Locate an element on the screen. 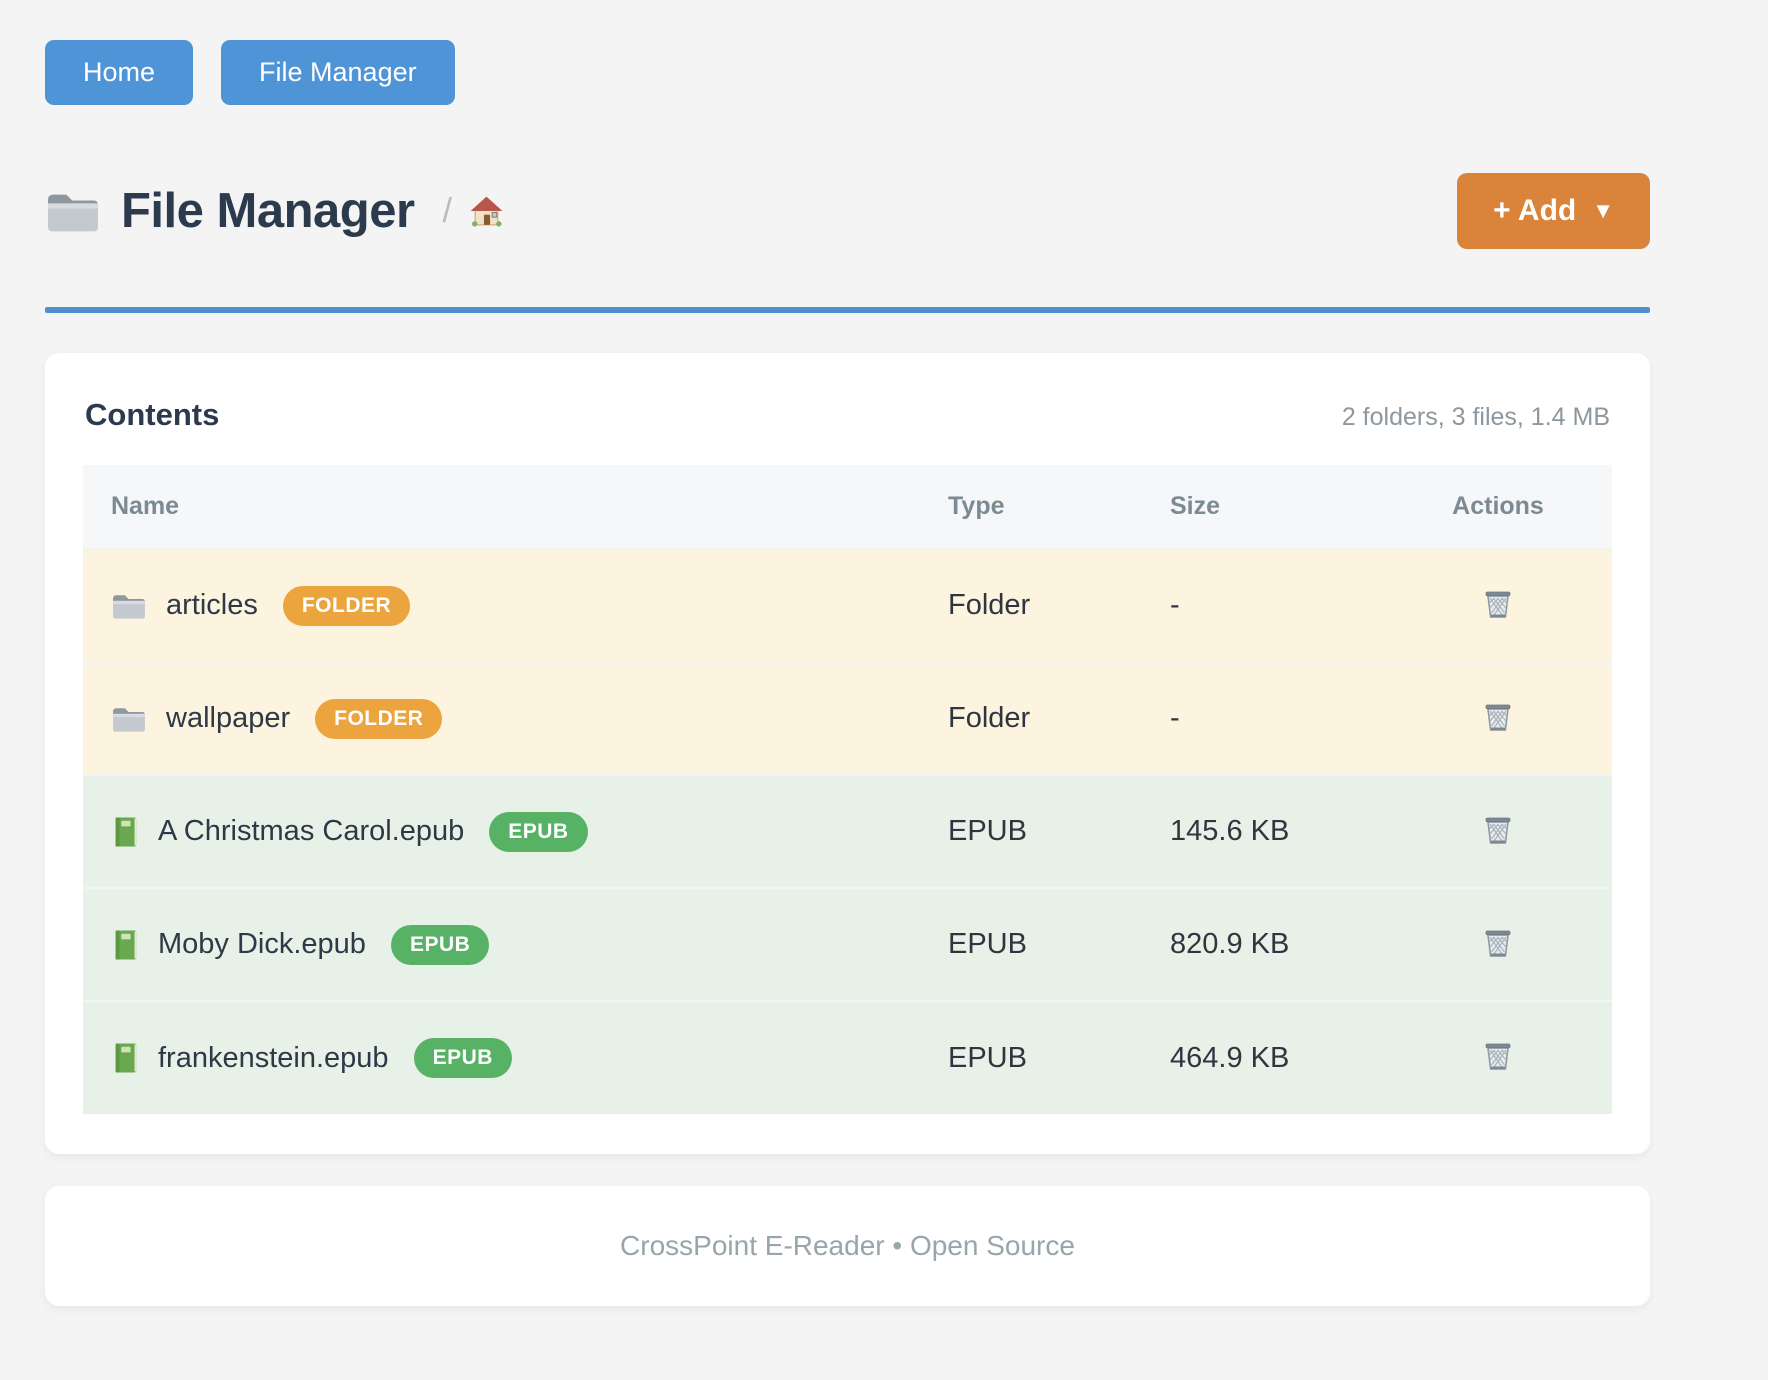 The height and width of the screenshot is (1380, 1768). file-size: 145.6 KB is located at coordinates (1265, 831).